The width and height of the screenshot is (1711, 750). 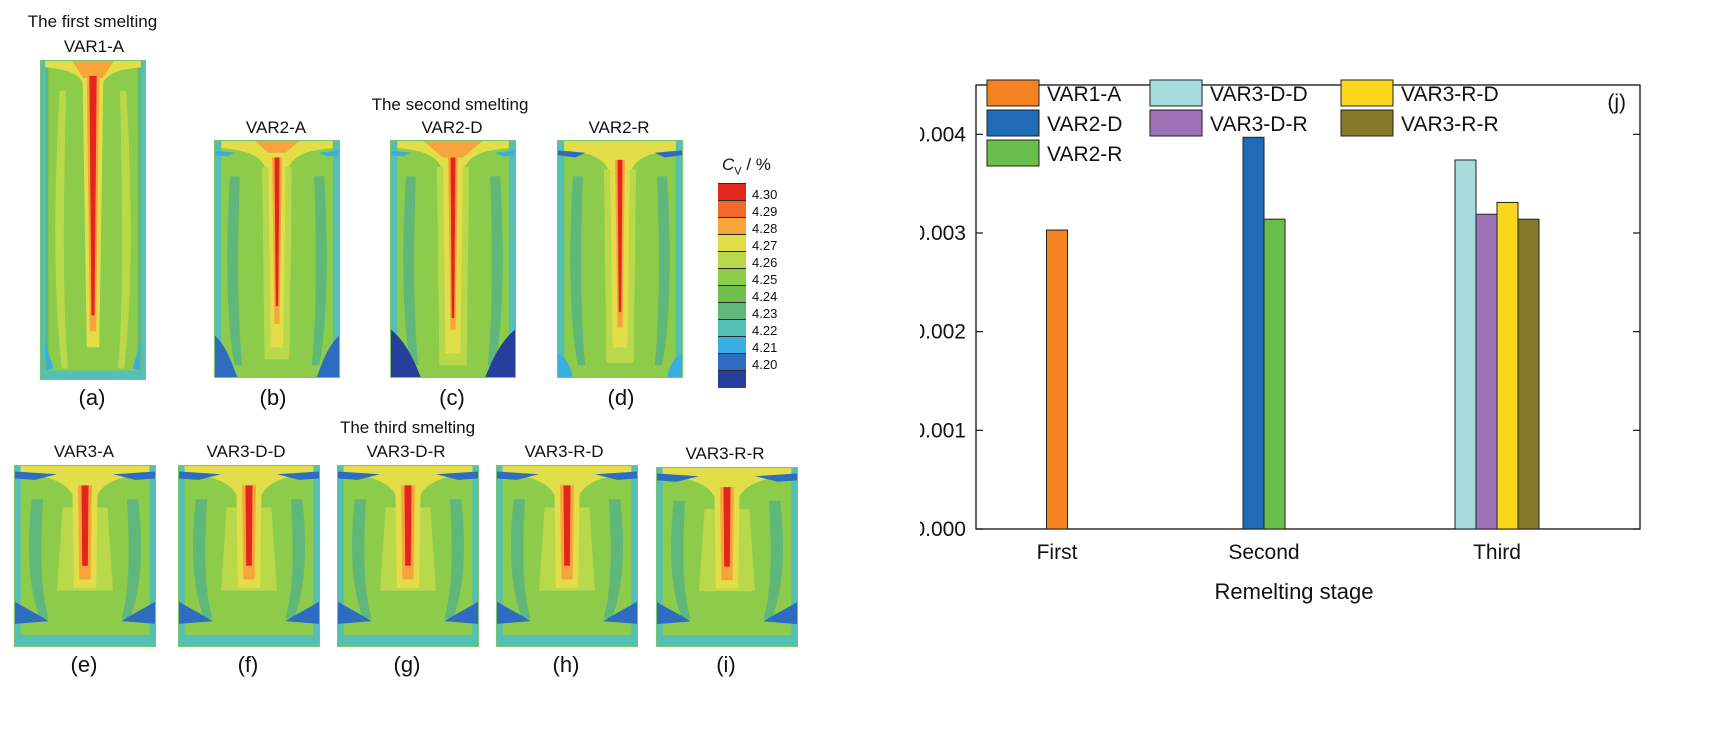 What do you see at coordinates (621, 397) in the screenshot?
I see `caption-d: (d)` at bounding box center [621, 397].